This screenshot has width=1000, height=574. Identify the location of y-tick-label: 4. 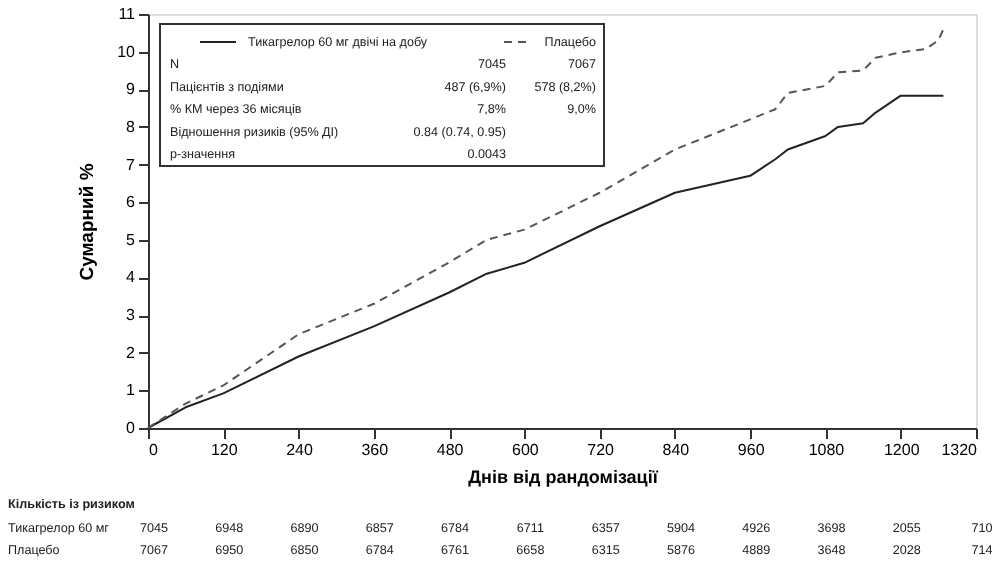
(131, 277).